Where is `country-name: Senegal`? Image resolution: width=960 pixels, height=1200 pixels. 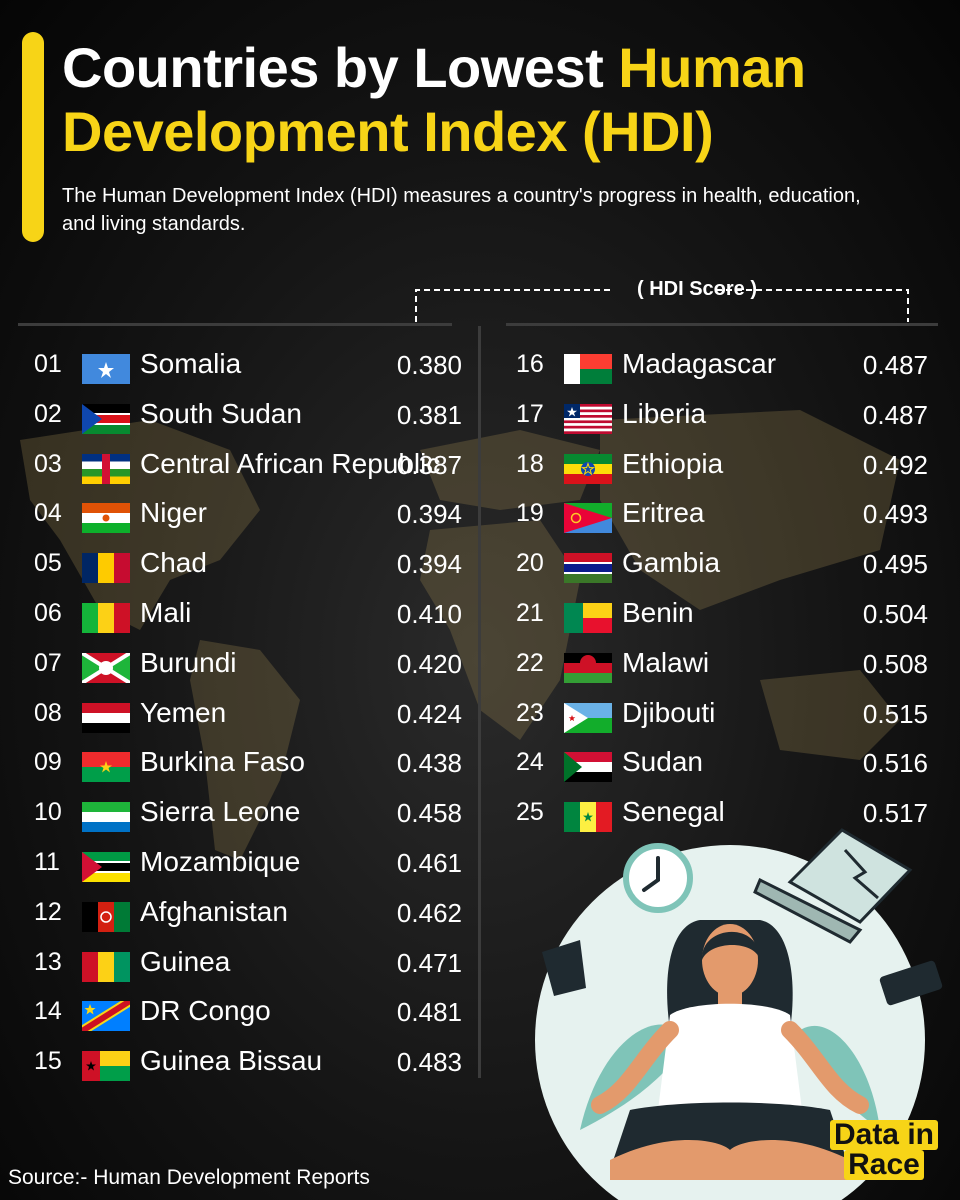
country-name: Senegal is located at coordinates (673, 812).